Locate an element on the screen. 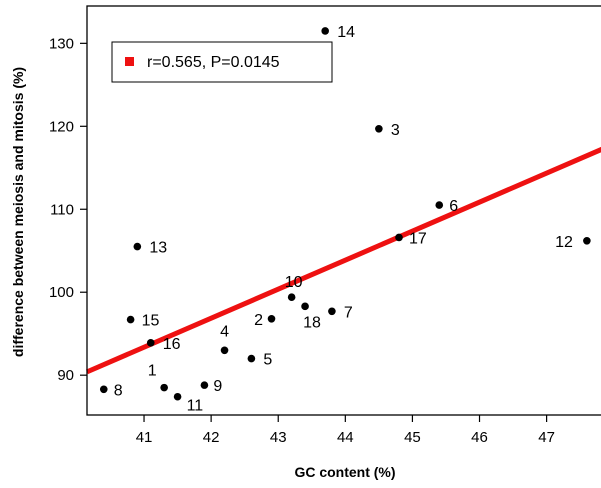 The height and width of the screenshot is (488, 601). x-tick-label: 46 is located at coordinates (479, 437).